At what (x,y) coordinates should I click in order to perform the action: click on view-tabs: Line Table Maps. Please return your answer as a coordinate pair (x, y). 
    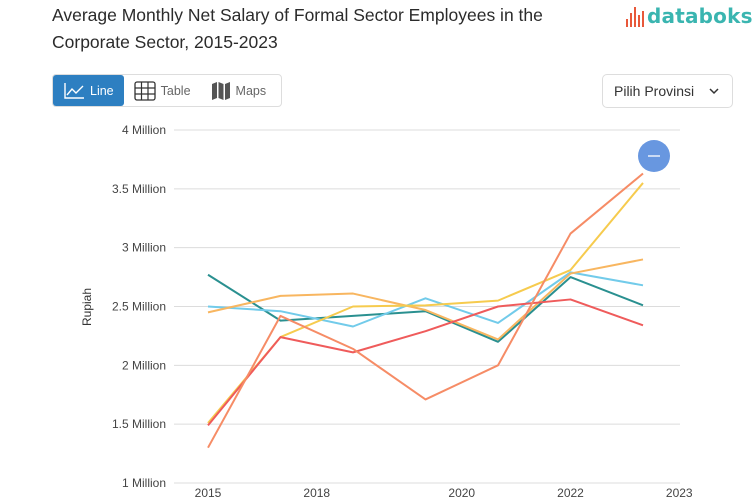
    Looking at the image, I should click on (167, 90).